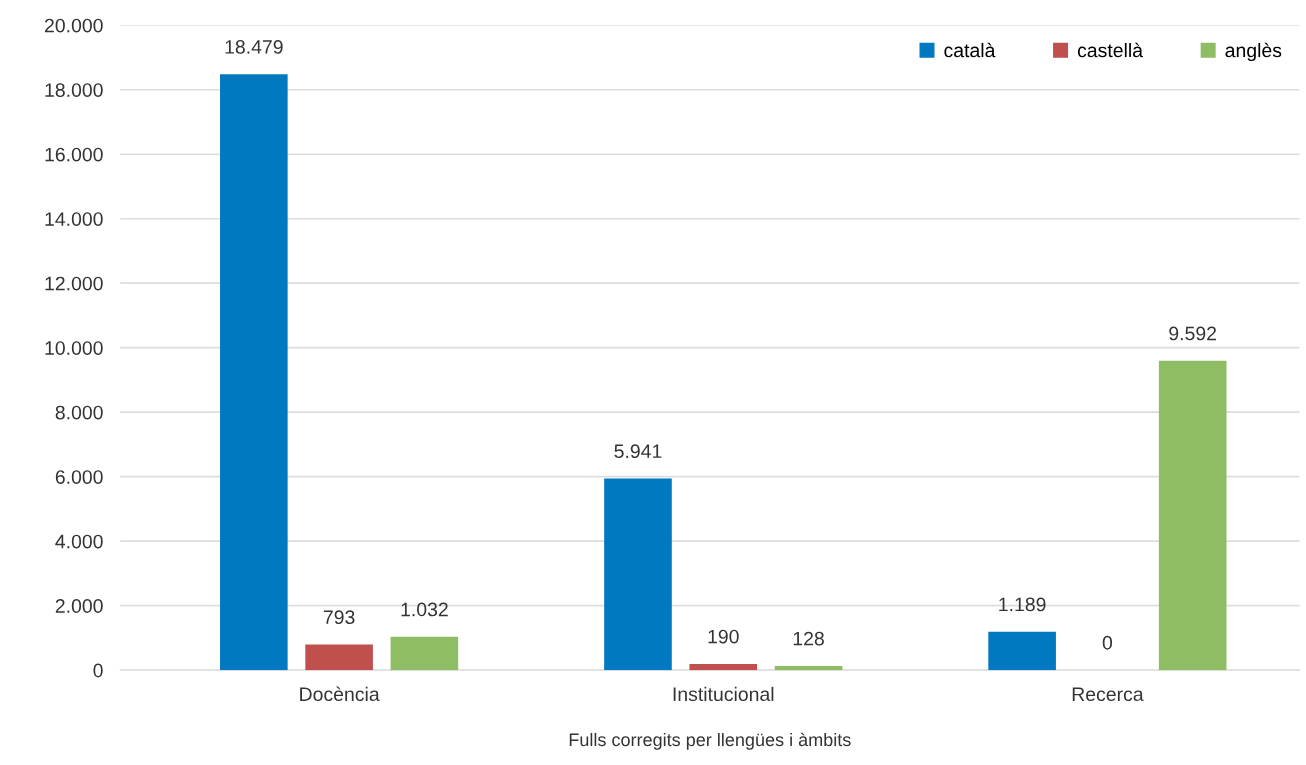 The height and width of the screenshot is (765, 1306). I want to click on x-tick-label: Institucional, so click(723, 694).